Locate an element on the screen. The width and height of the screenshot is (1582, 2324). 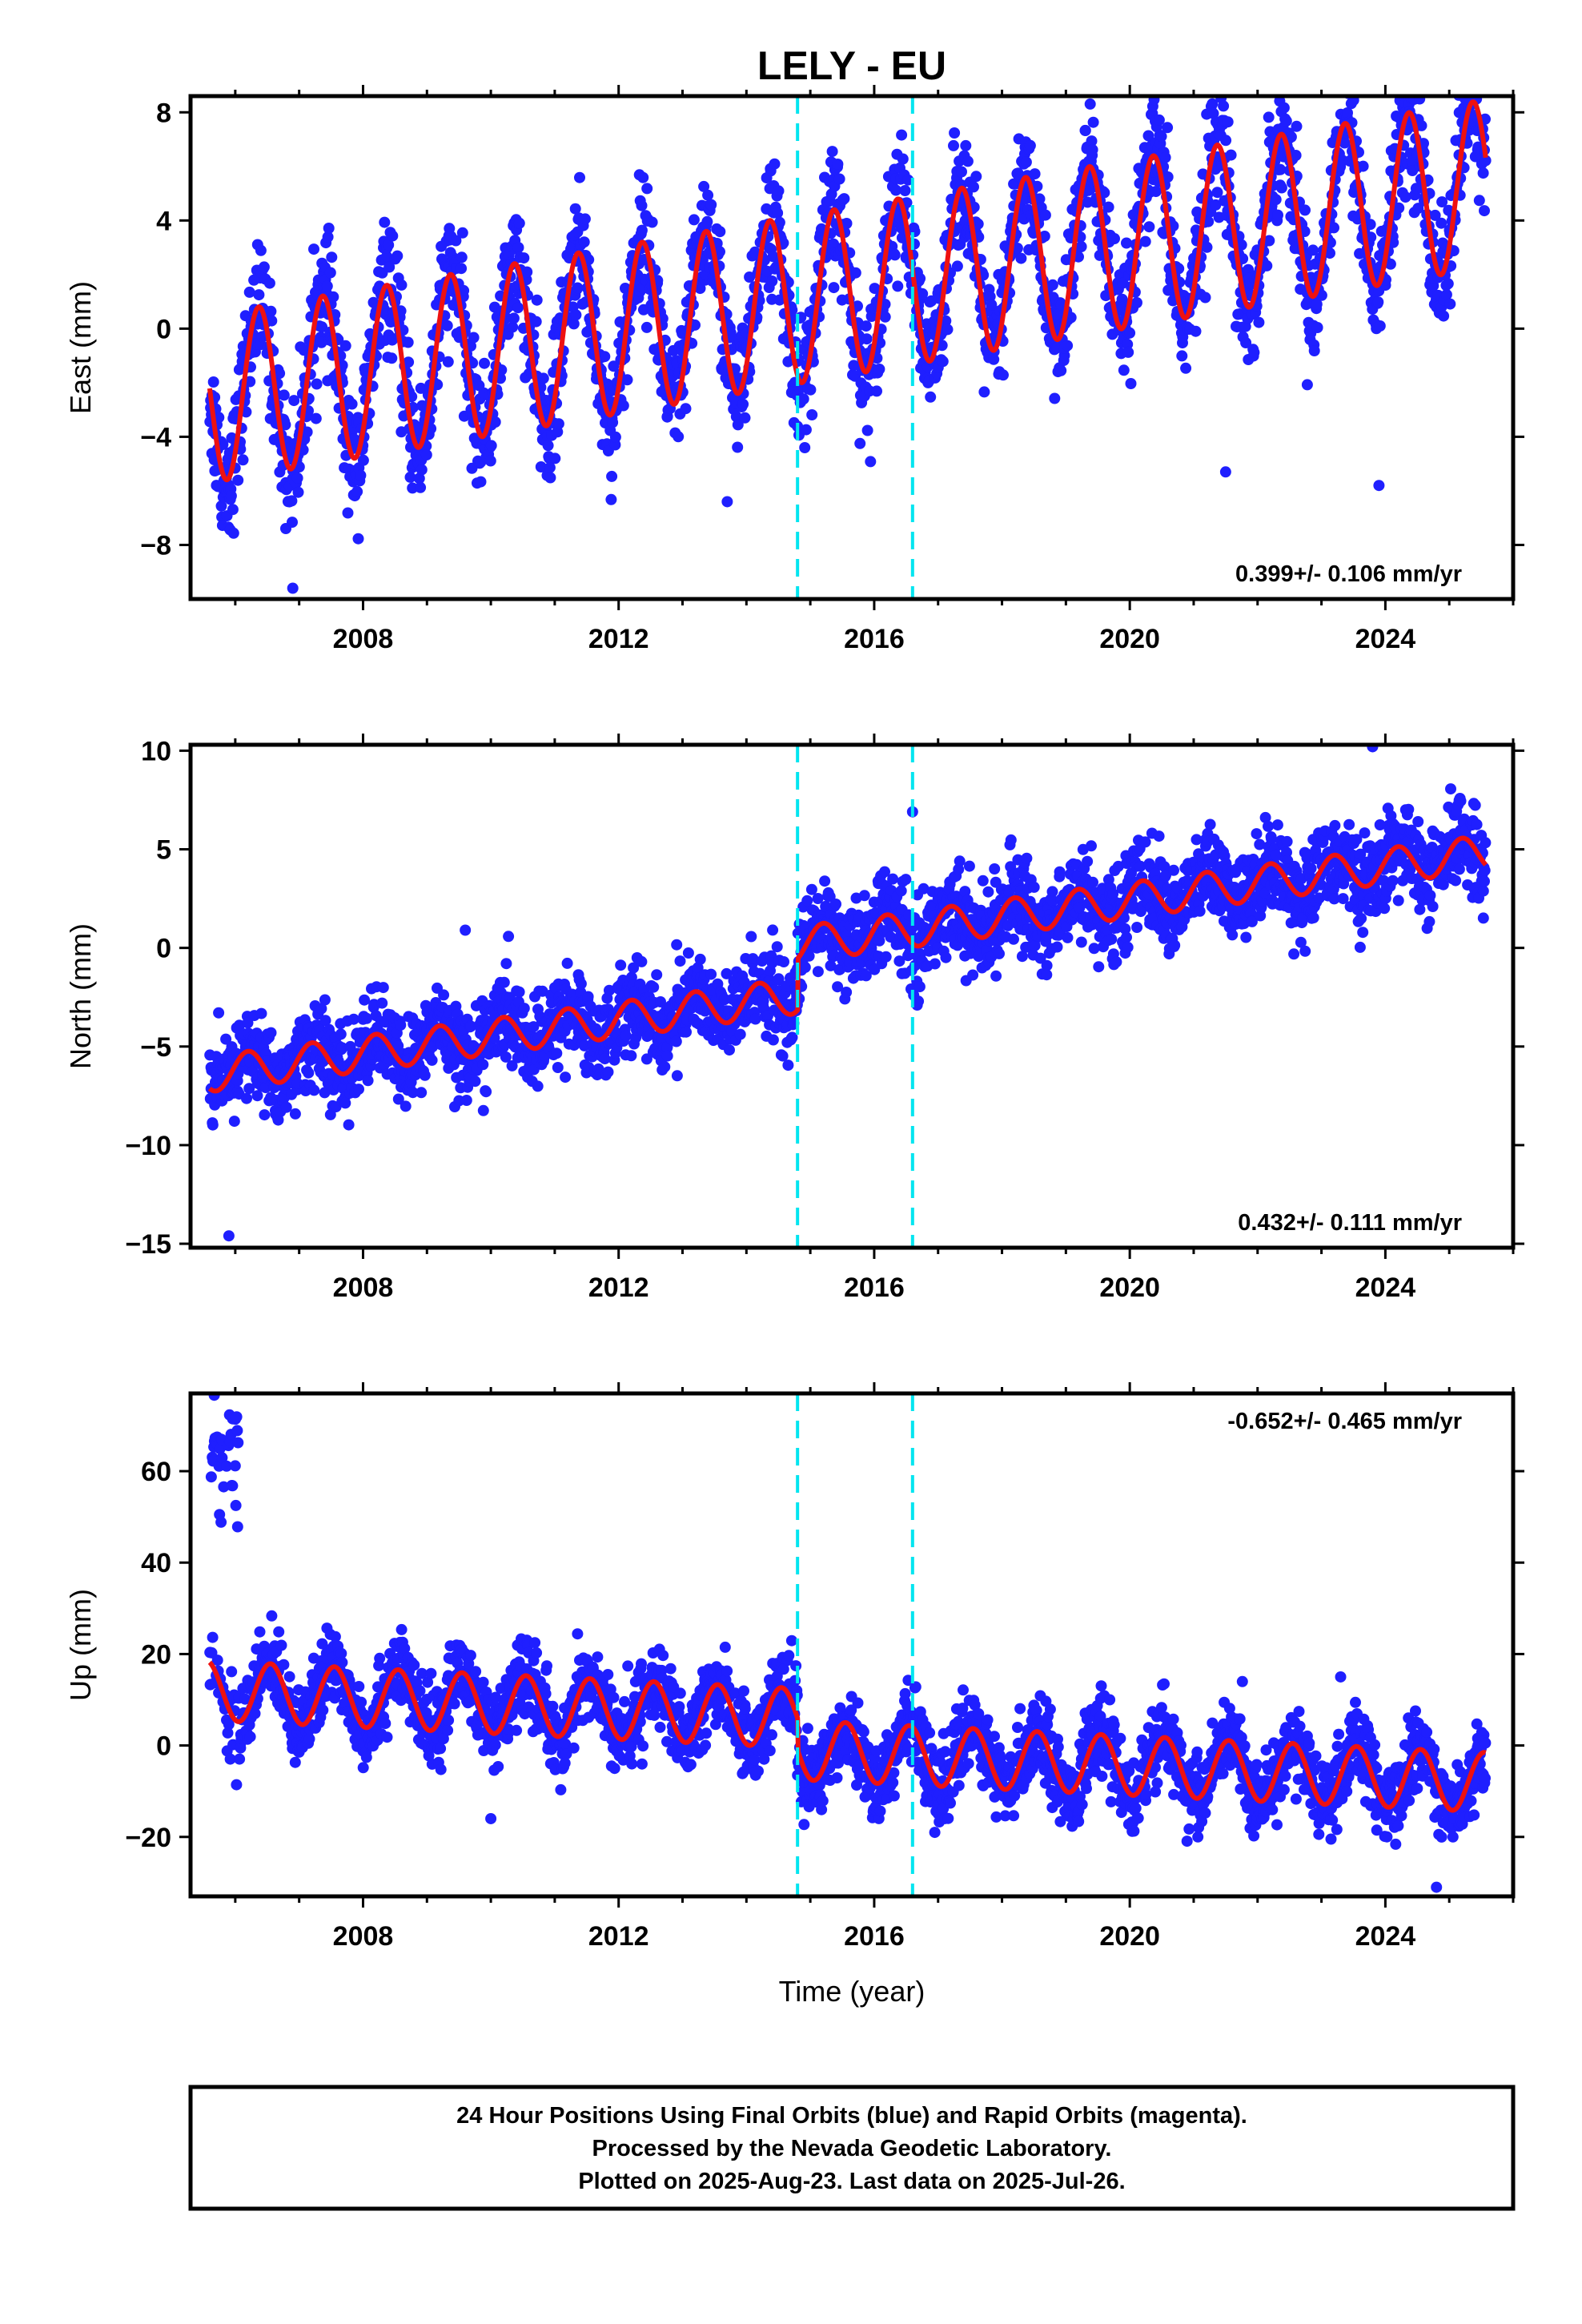
x-tick-label: 2016 is located at coordinates (874, 639).